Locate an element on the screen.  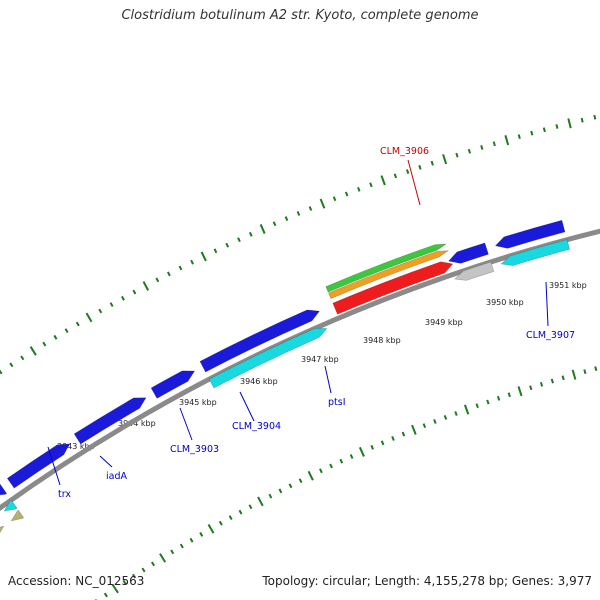
tick-label: 3948 kbp is located at coordinates (382, 340).